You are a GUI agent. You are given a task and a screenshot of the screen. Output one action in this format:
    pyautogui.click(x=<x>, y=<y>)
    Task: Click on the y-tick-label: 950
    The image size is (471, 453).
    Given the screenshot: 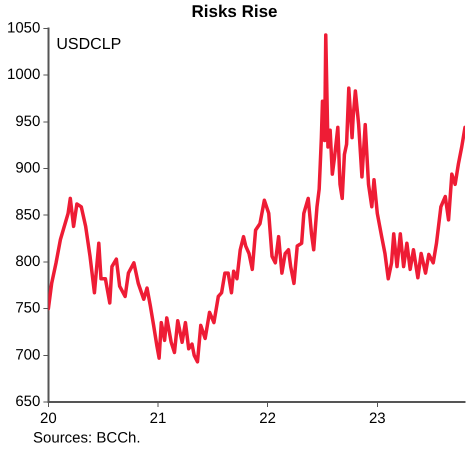 What is the action you would take?
    pyautogui.click(x=27, y=121)
    